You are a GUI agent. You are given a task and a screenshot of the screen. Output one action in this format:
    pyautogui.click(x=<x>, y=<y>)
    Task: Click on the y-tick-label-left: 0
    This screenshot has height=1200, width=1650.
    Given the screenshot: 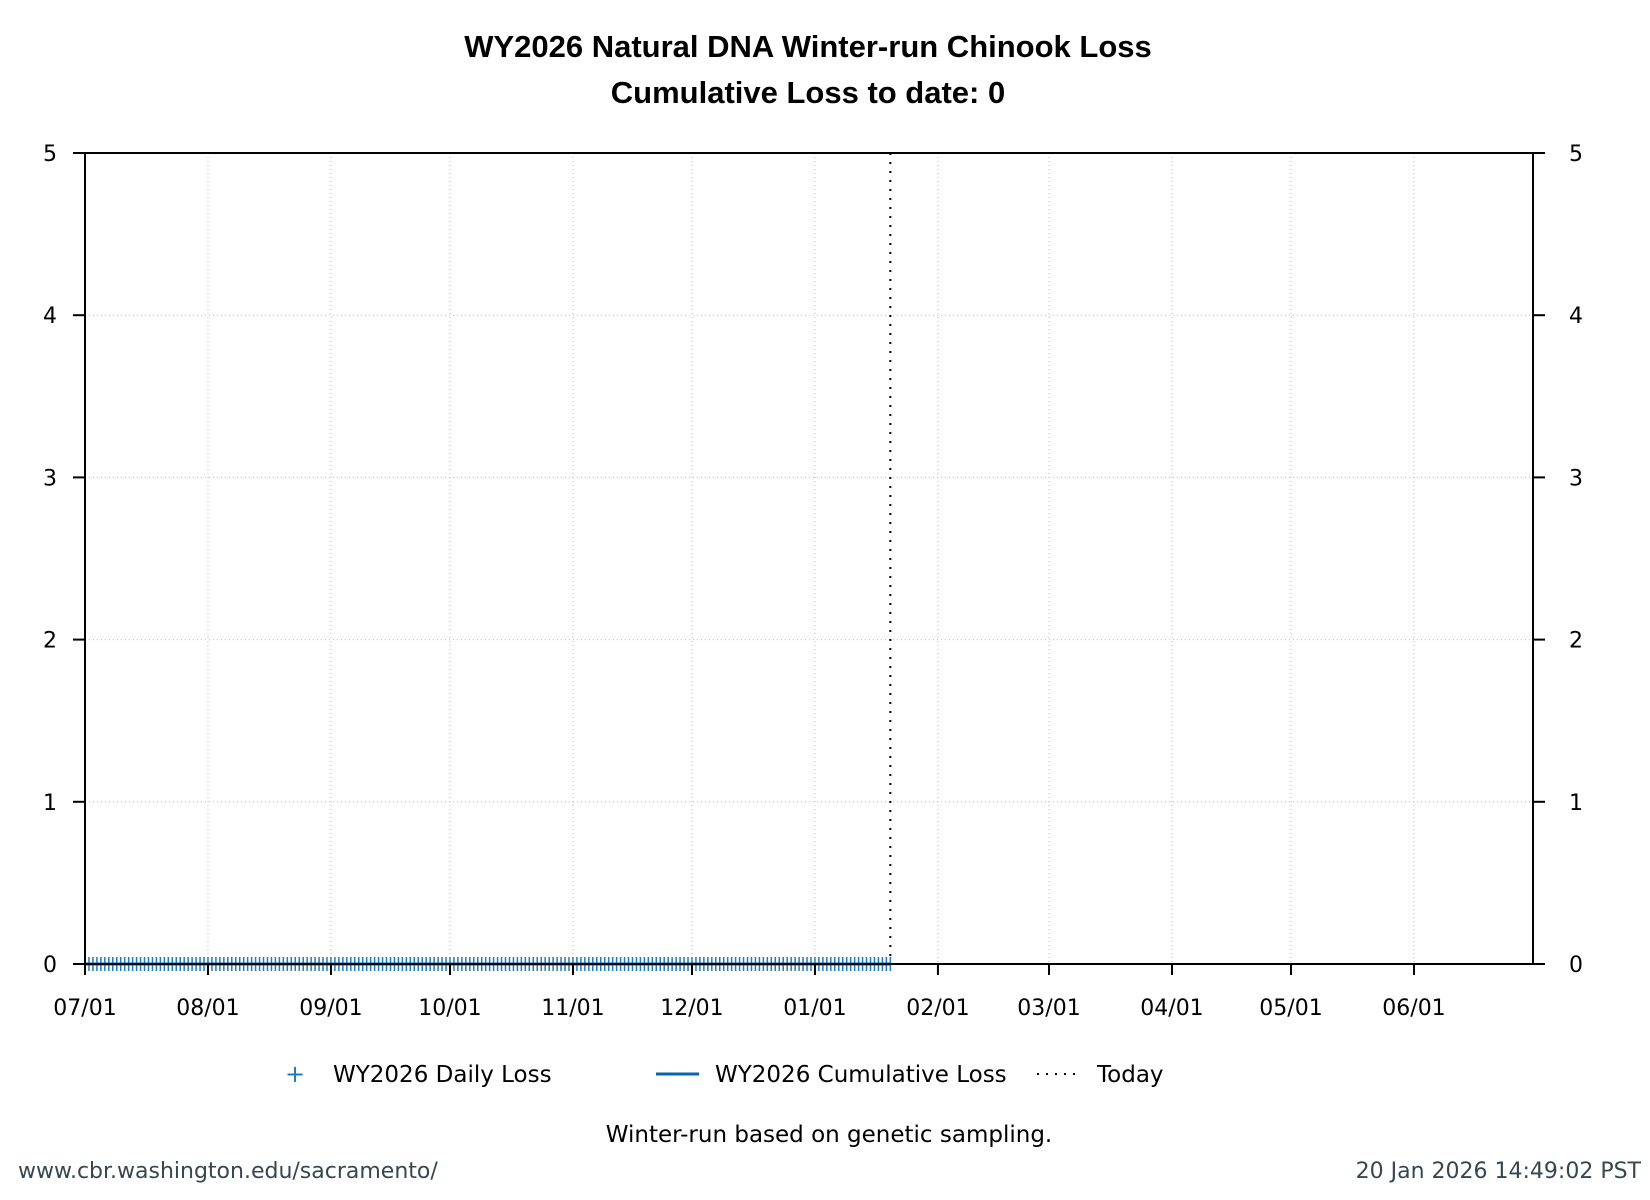 What is the action you would take?
    pyautogui.click(x=50, y=965)
    